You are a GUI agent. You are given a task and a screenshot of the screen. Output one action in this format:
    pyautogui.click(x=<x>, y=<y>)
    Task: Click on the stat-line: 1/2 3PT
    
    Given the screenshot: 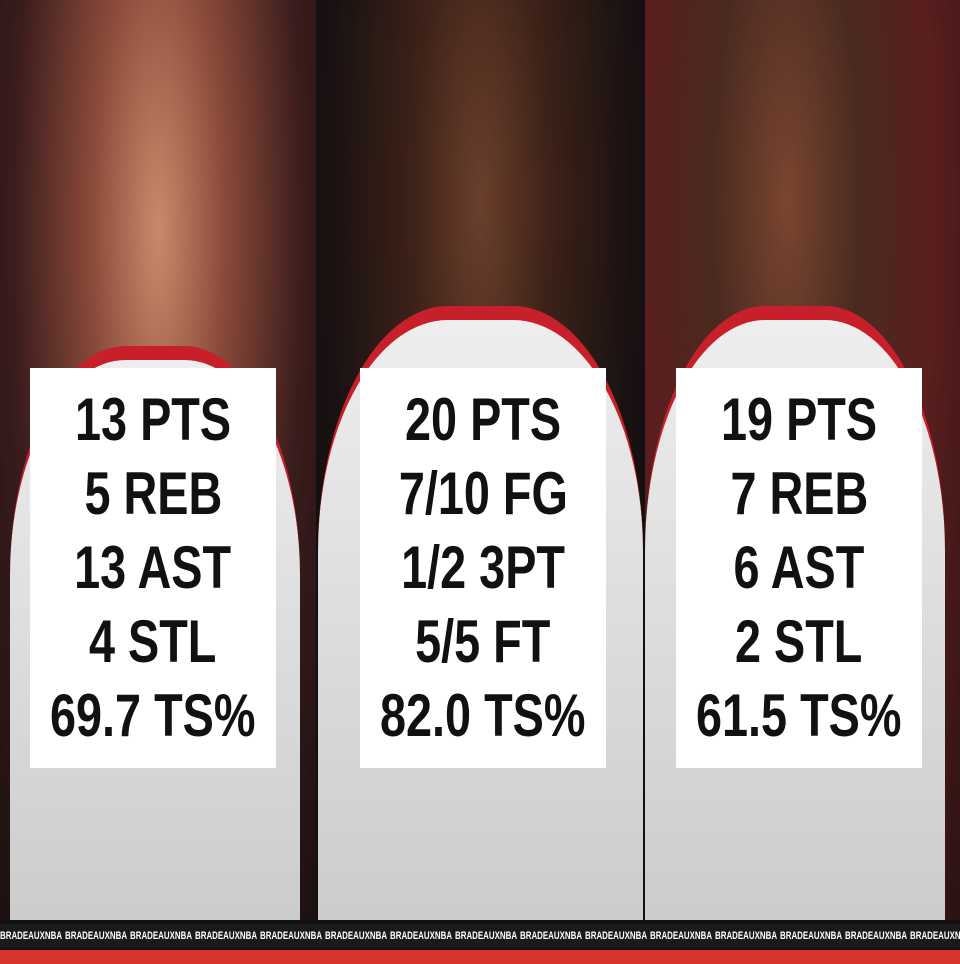 What is the action you would take?
    pyautogui.click(x=483, y=567)
    